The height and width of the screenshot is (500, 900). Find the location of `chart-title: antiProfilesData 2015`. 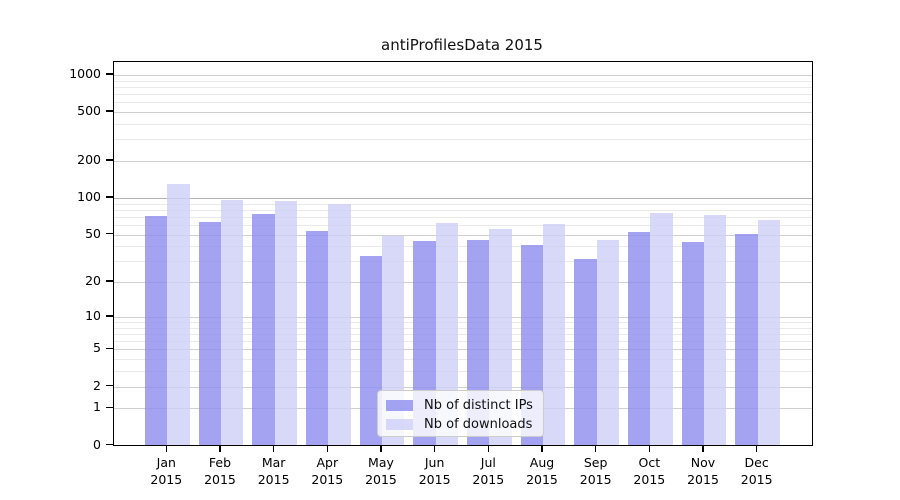

chart-title: antiProfilesData 2015 is located at coordinates (462, 45).